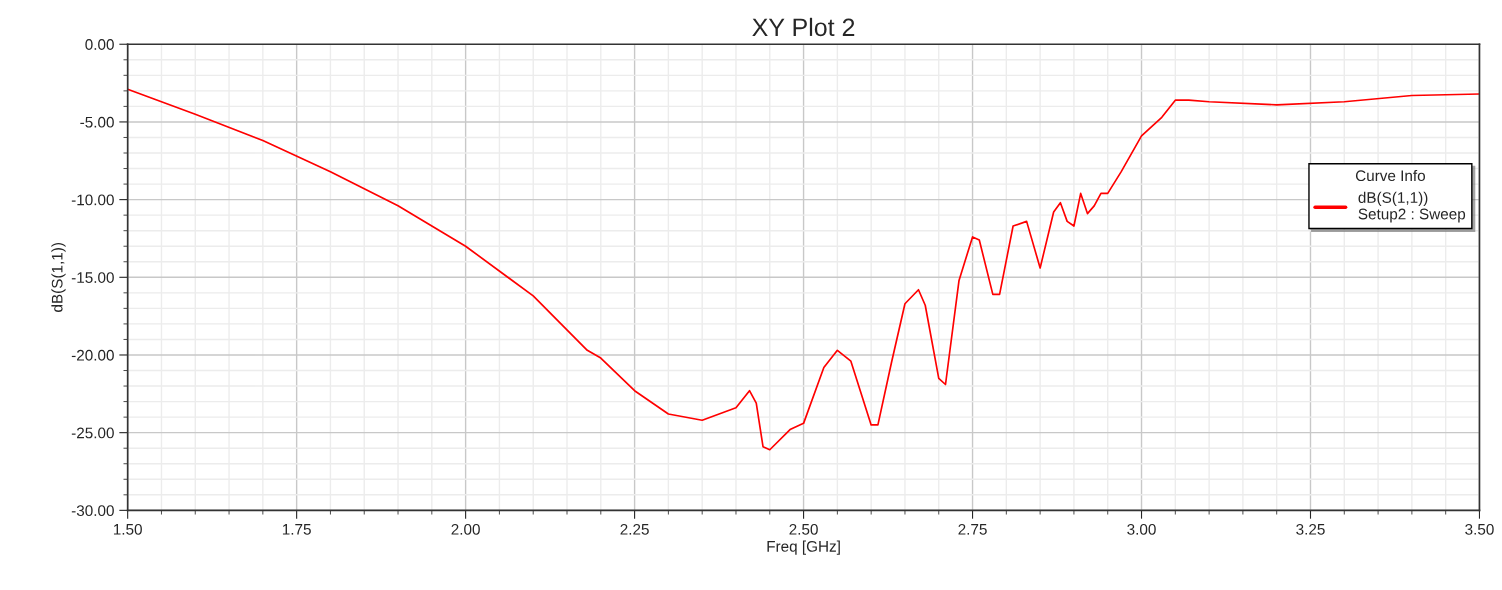 This screenshot has height=590, width=1502. Describe the element at coordinates (1390, 175) in the screenshot. I see `legend-title: Curve Info` at that location.